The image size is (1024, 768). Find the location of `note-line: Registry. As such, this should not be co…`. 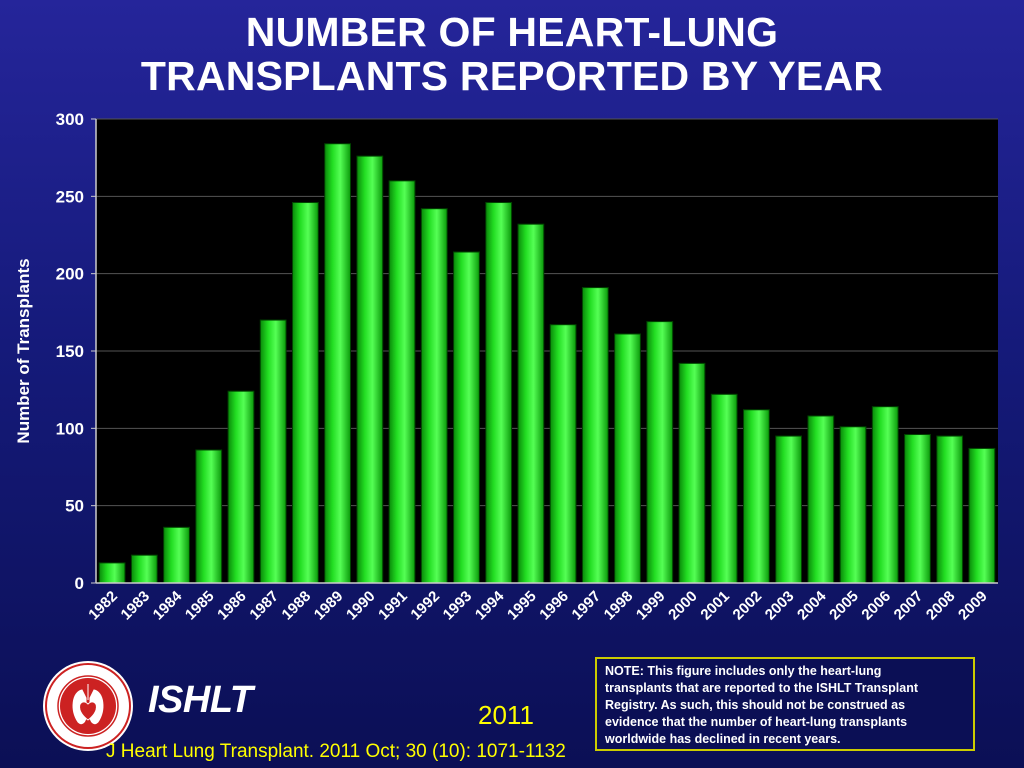

note-line: Registry. As such, this should not be co… is located at coordinates (755, 705).